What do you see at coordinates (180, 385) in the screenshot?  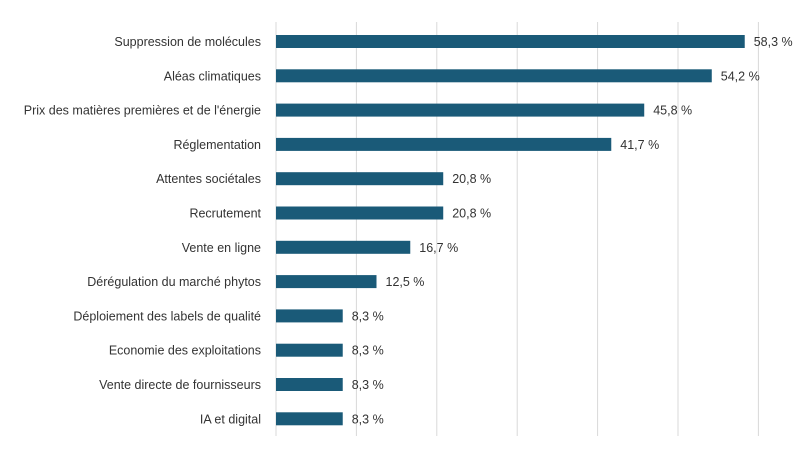 I see `category-label: Vente directe de fournisseurs` at bounding box center [180, 385].